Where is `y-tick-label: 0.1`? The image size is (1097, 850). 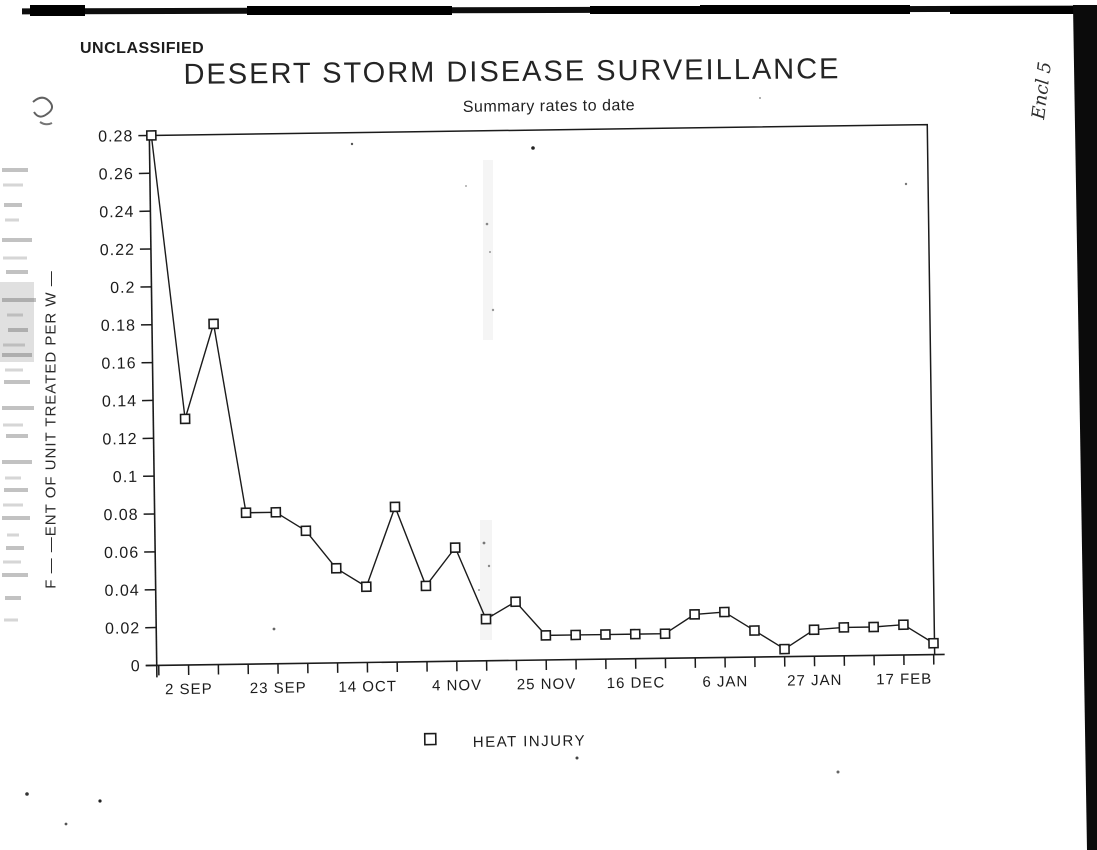 y-tick-label: 0.1 is located at coordinates (125, 477).